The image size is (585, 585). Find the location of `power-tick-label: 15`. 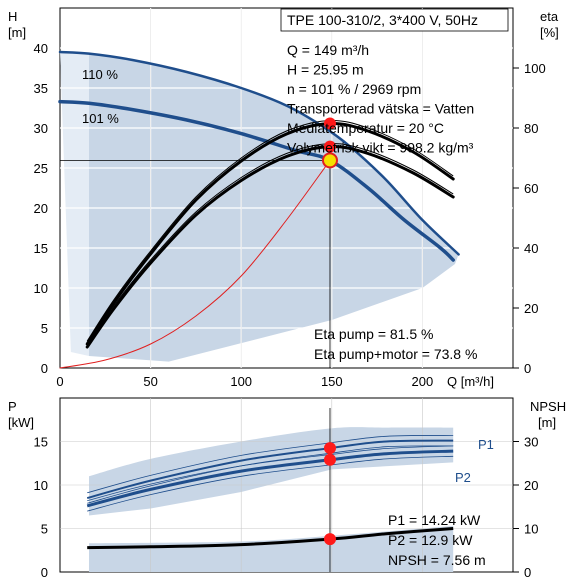

power-tick-label: 15 is located at coordinates (41, 442).